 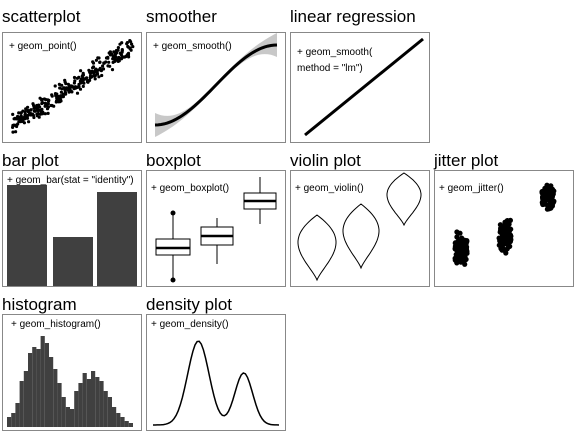 I want to click on panel-title: smoother, so click(x=181, y=17).